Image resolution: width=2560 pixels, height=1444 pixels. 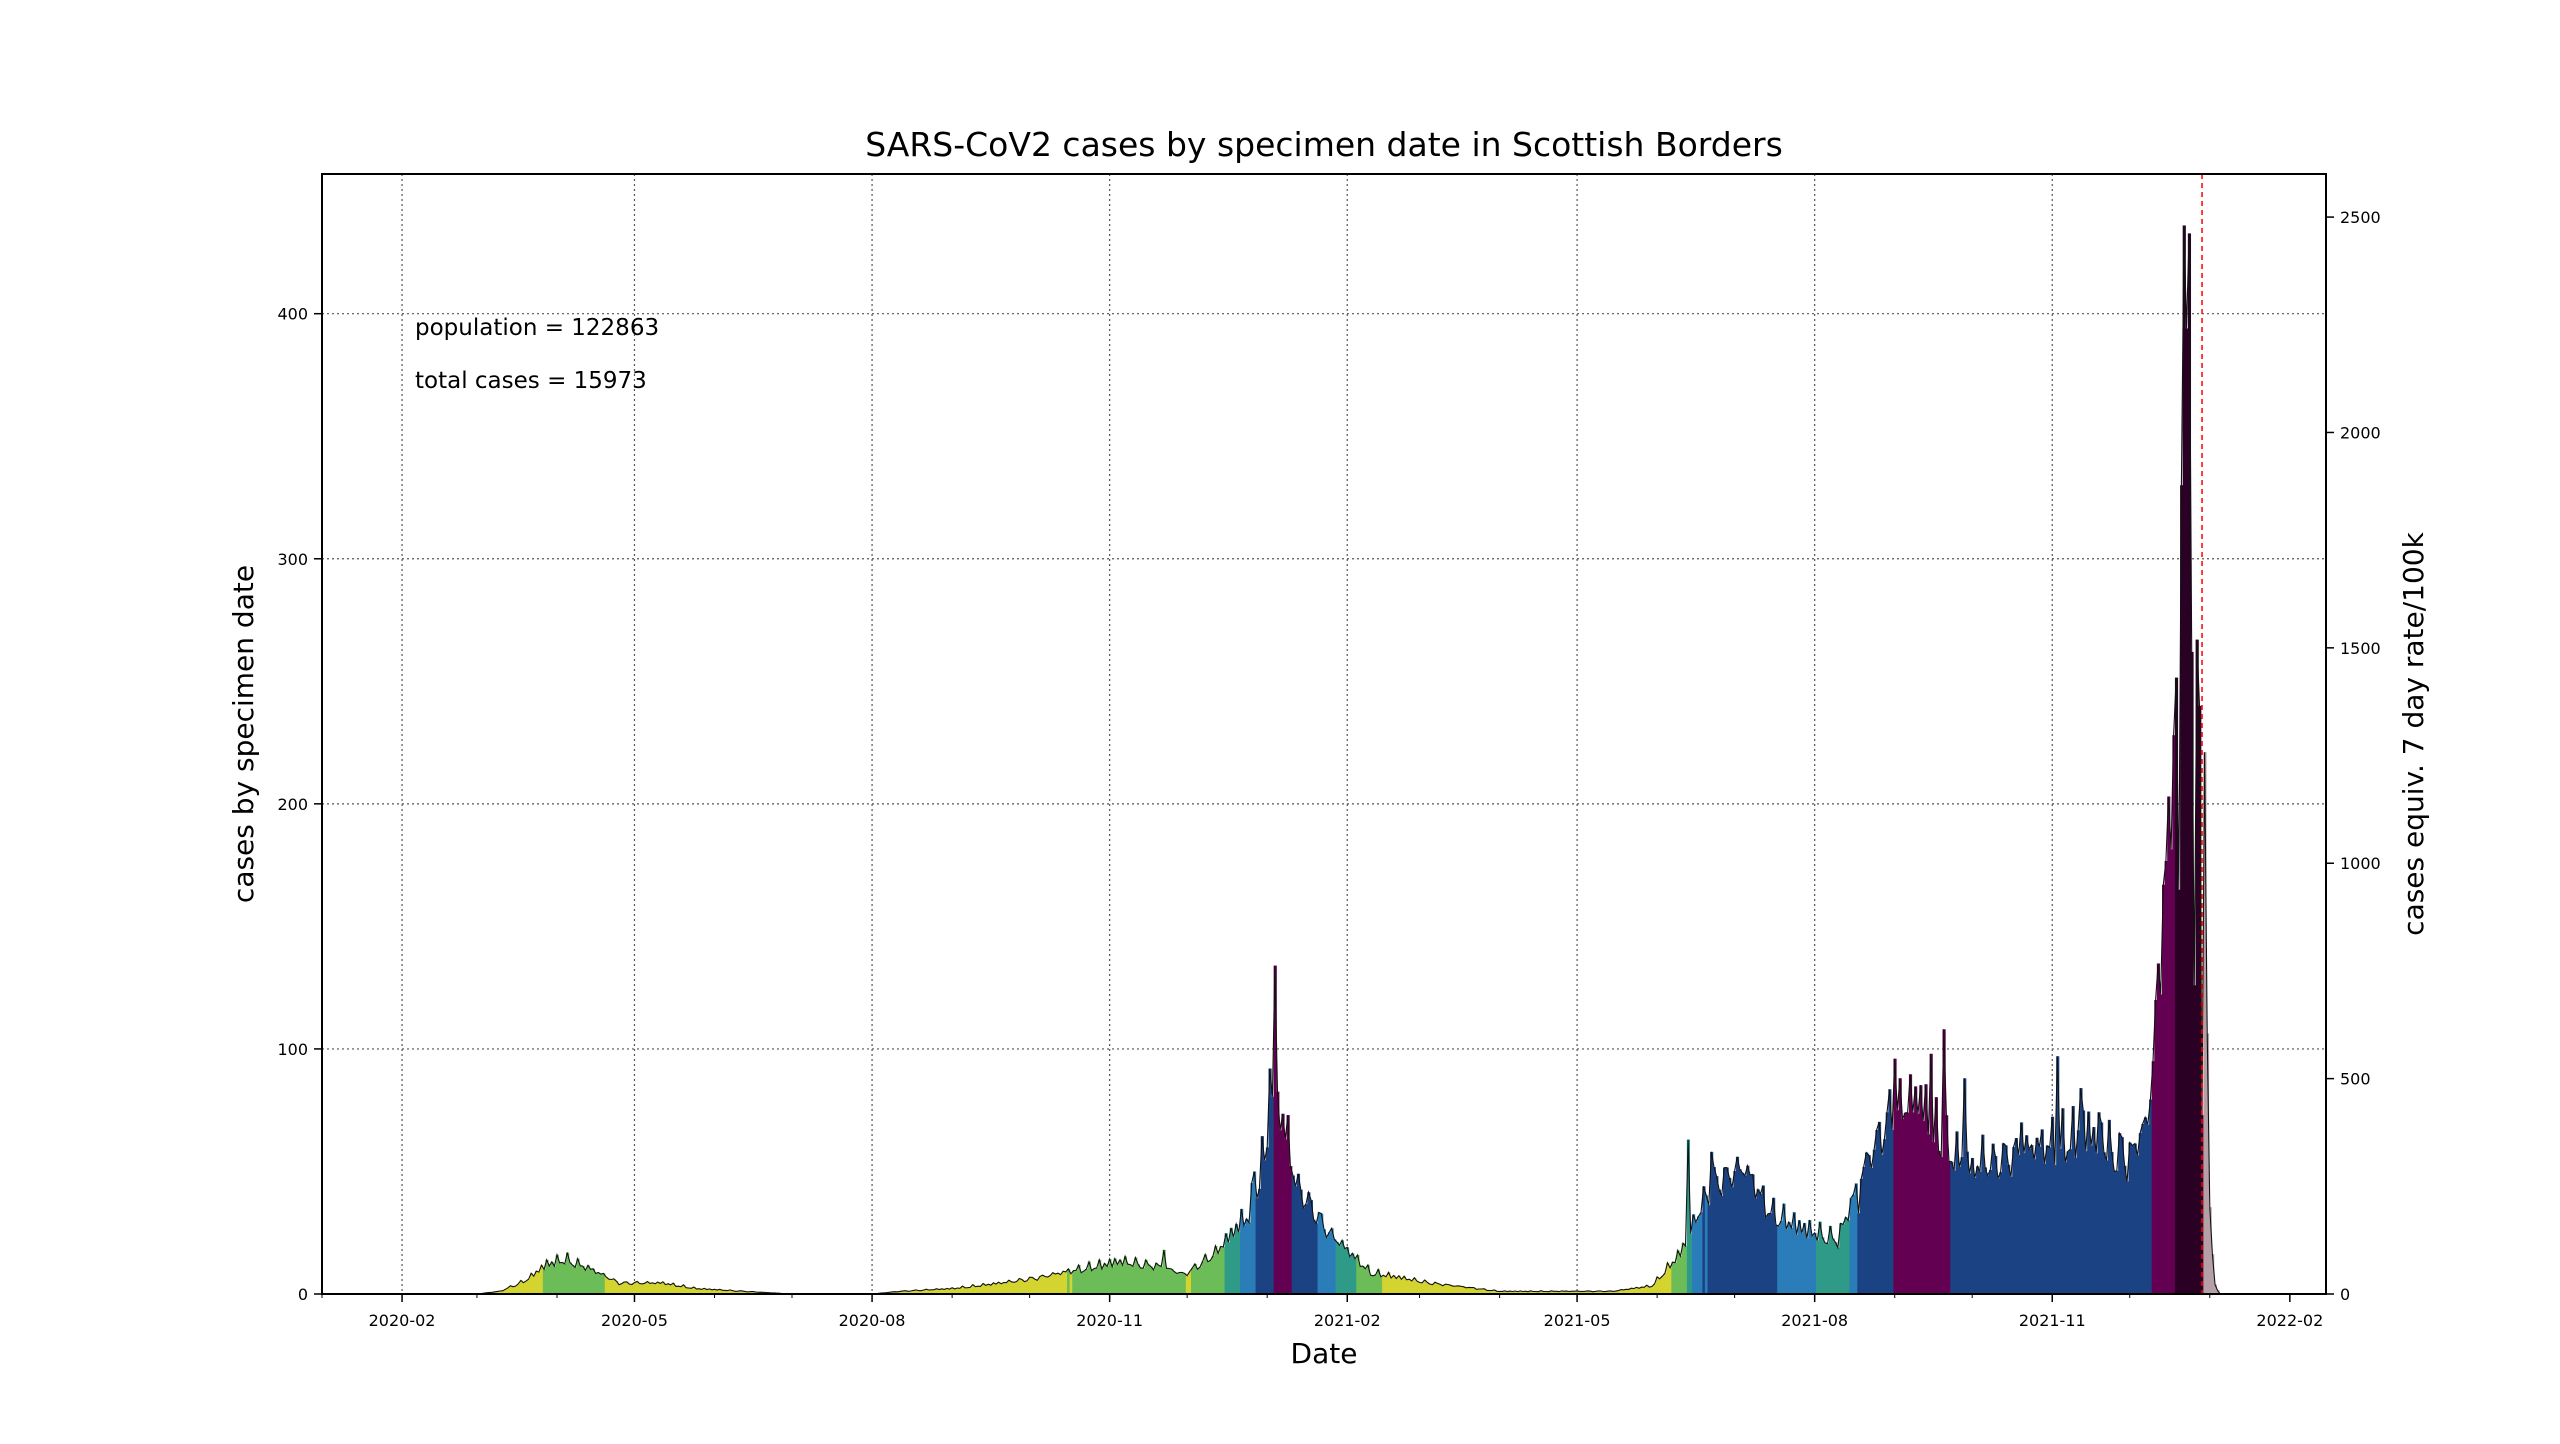 I want to click on y-right-tick-label: 2500, so click(x=2360, y=217).